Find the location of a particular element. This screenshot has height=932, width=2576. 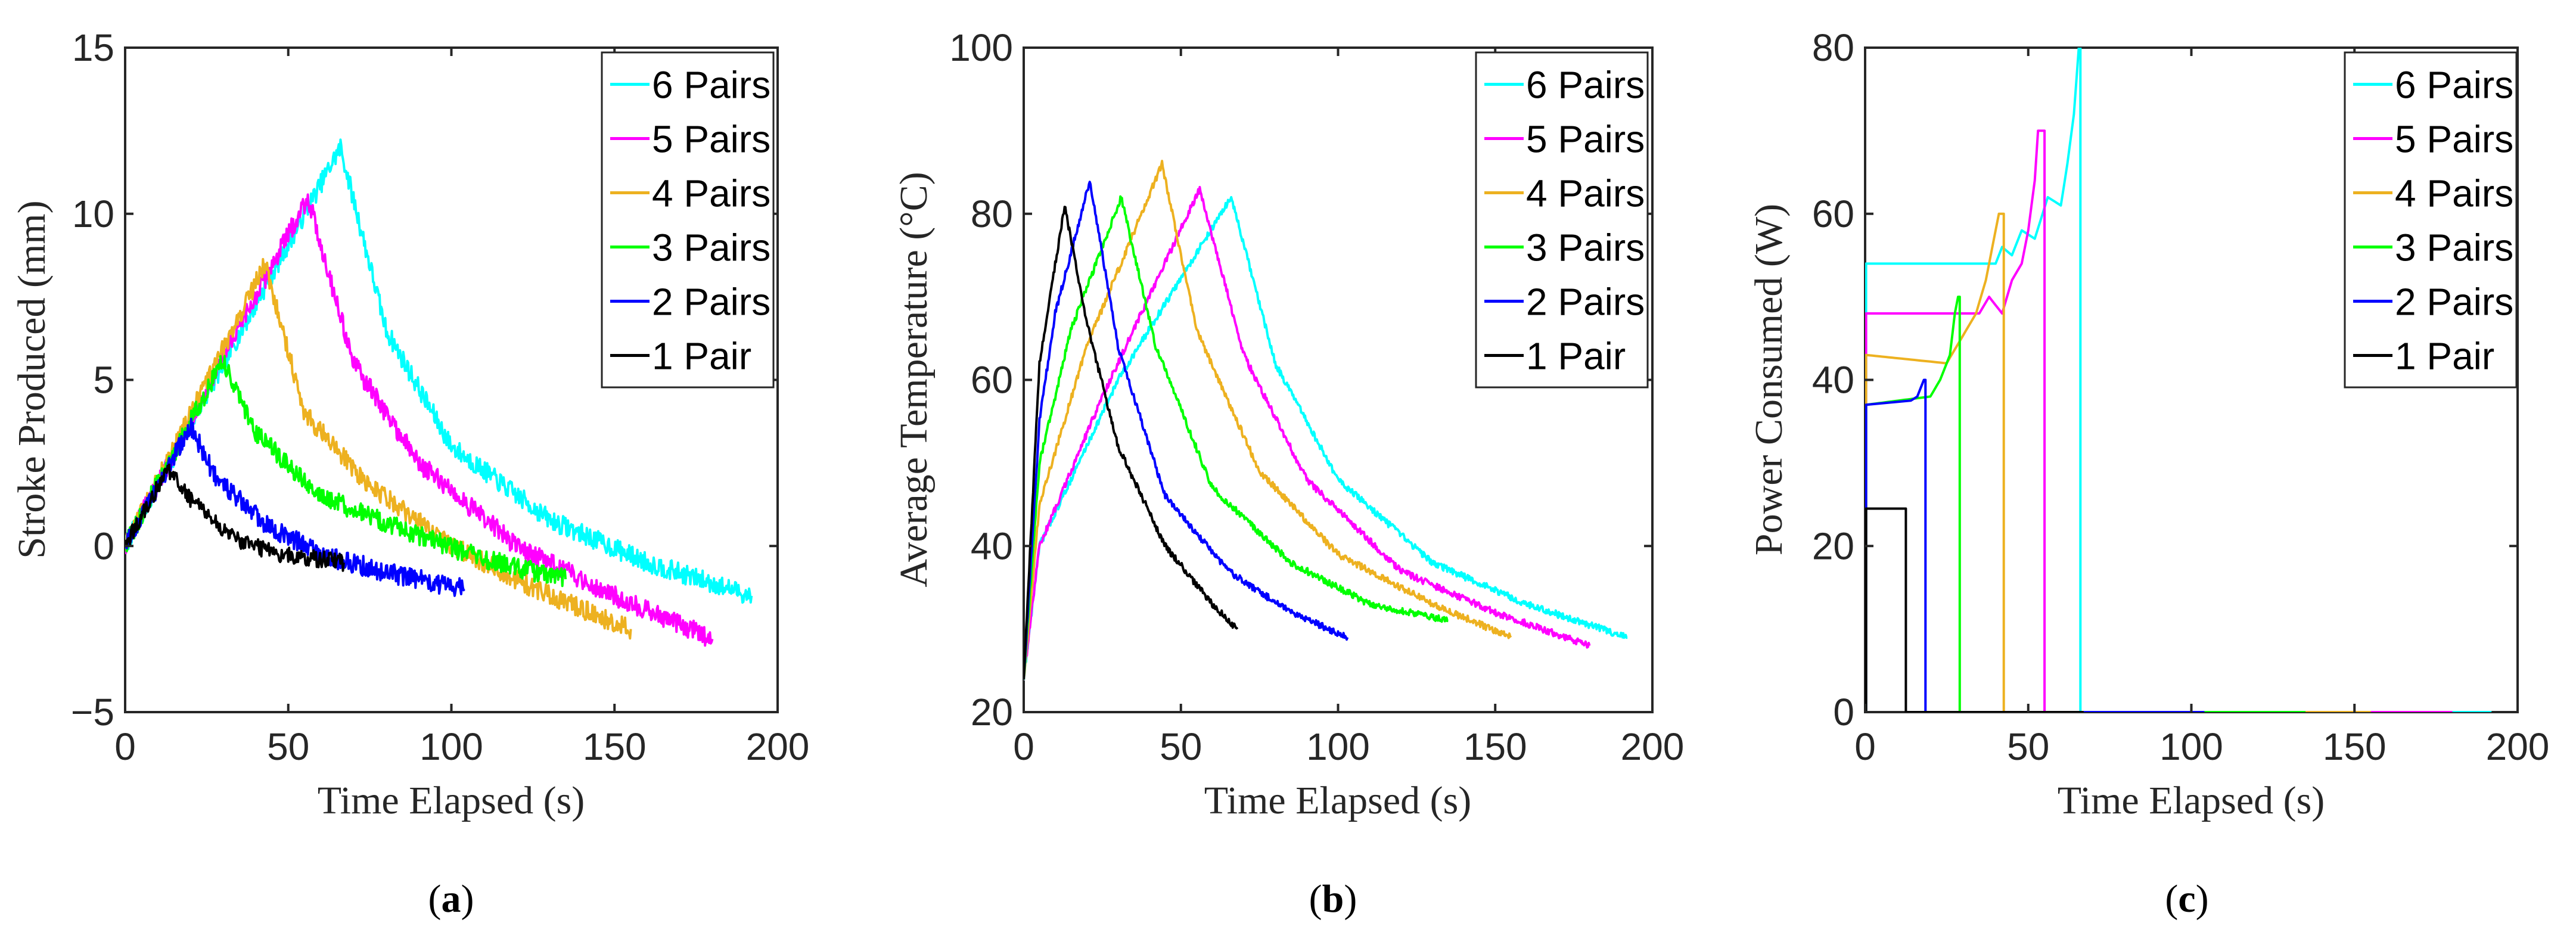

series-line-c-5-pairs is located at coordinates (2159, 421).